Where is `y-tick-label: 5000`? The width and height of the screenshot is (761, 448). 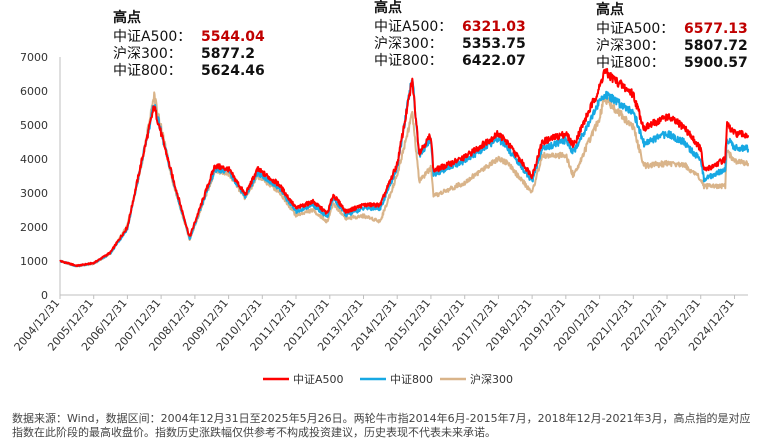
y-tick-label: 5000 is located at coordinates (34, 125).